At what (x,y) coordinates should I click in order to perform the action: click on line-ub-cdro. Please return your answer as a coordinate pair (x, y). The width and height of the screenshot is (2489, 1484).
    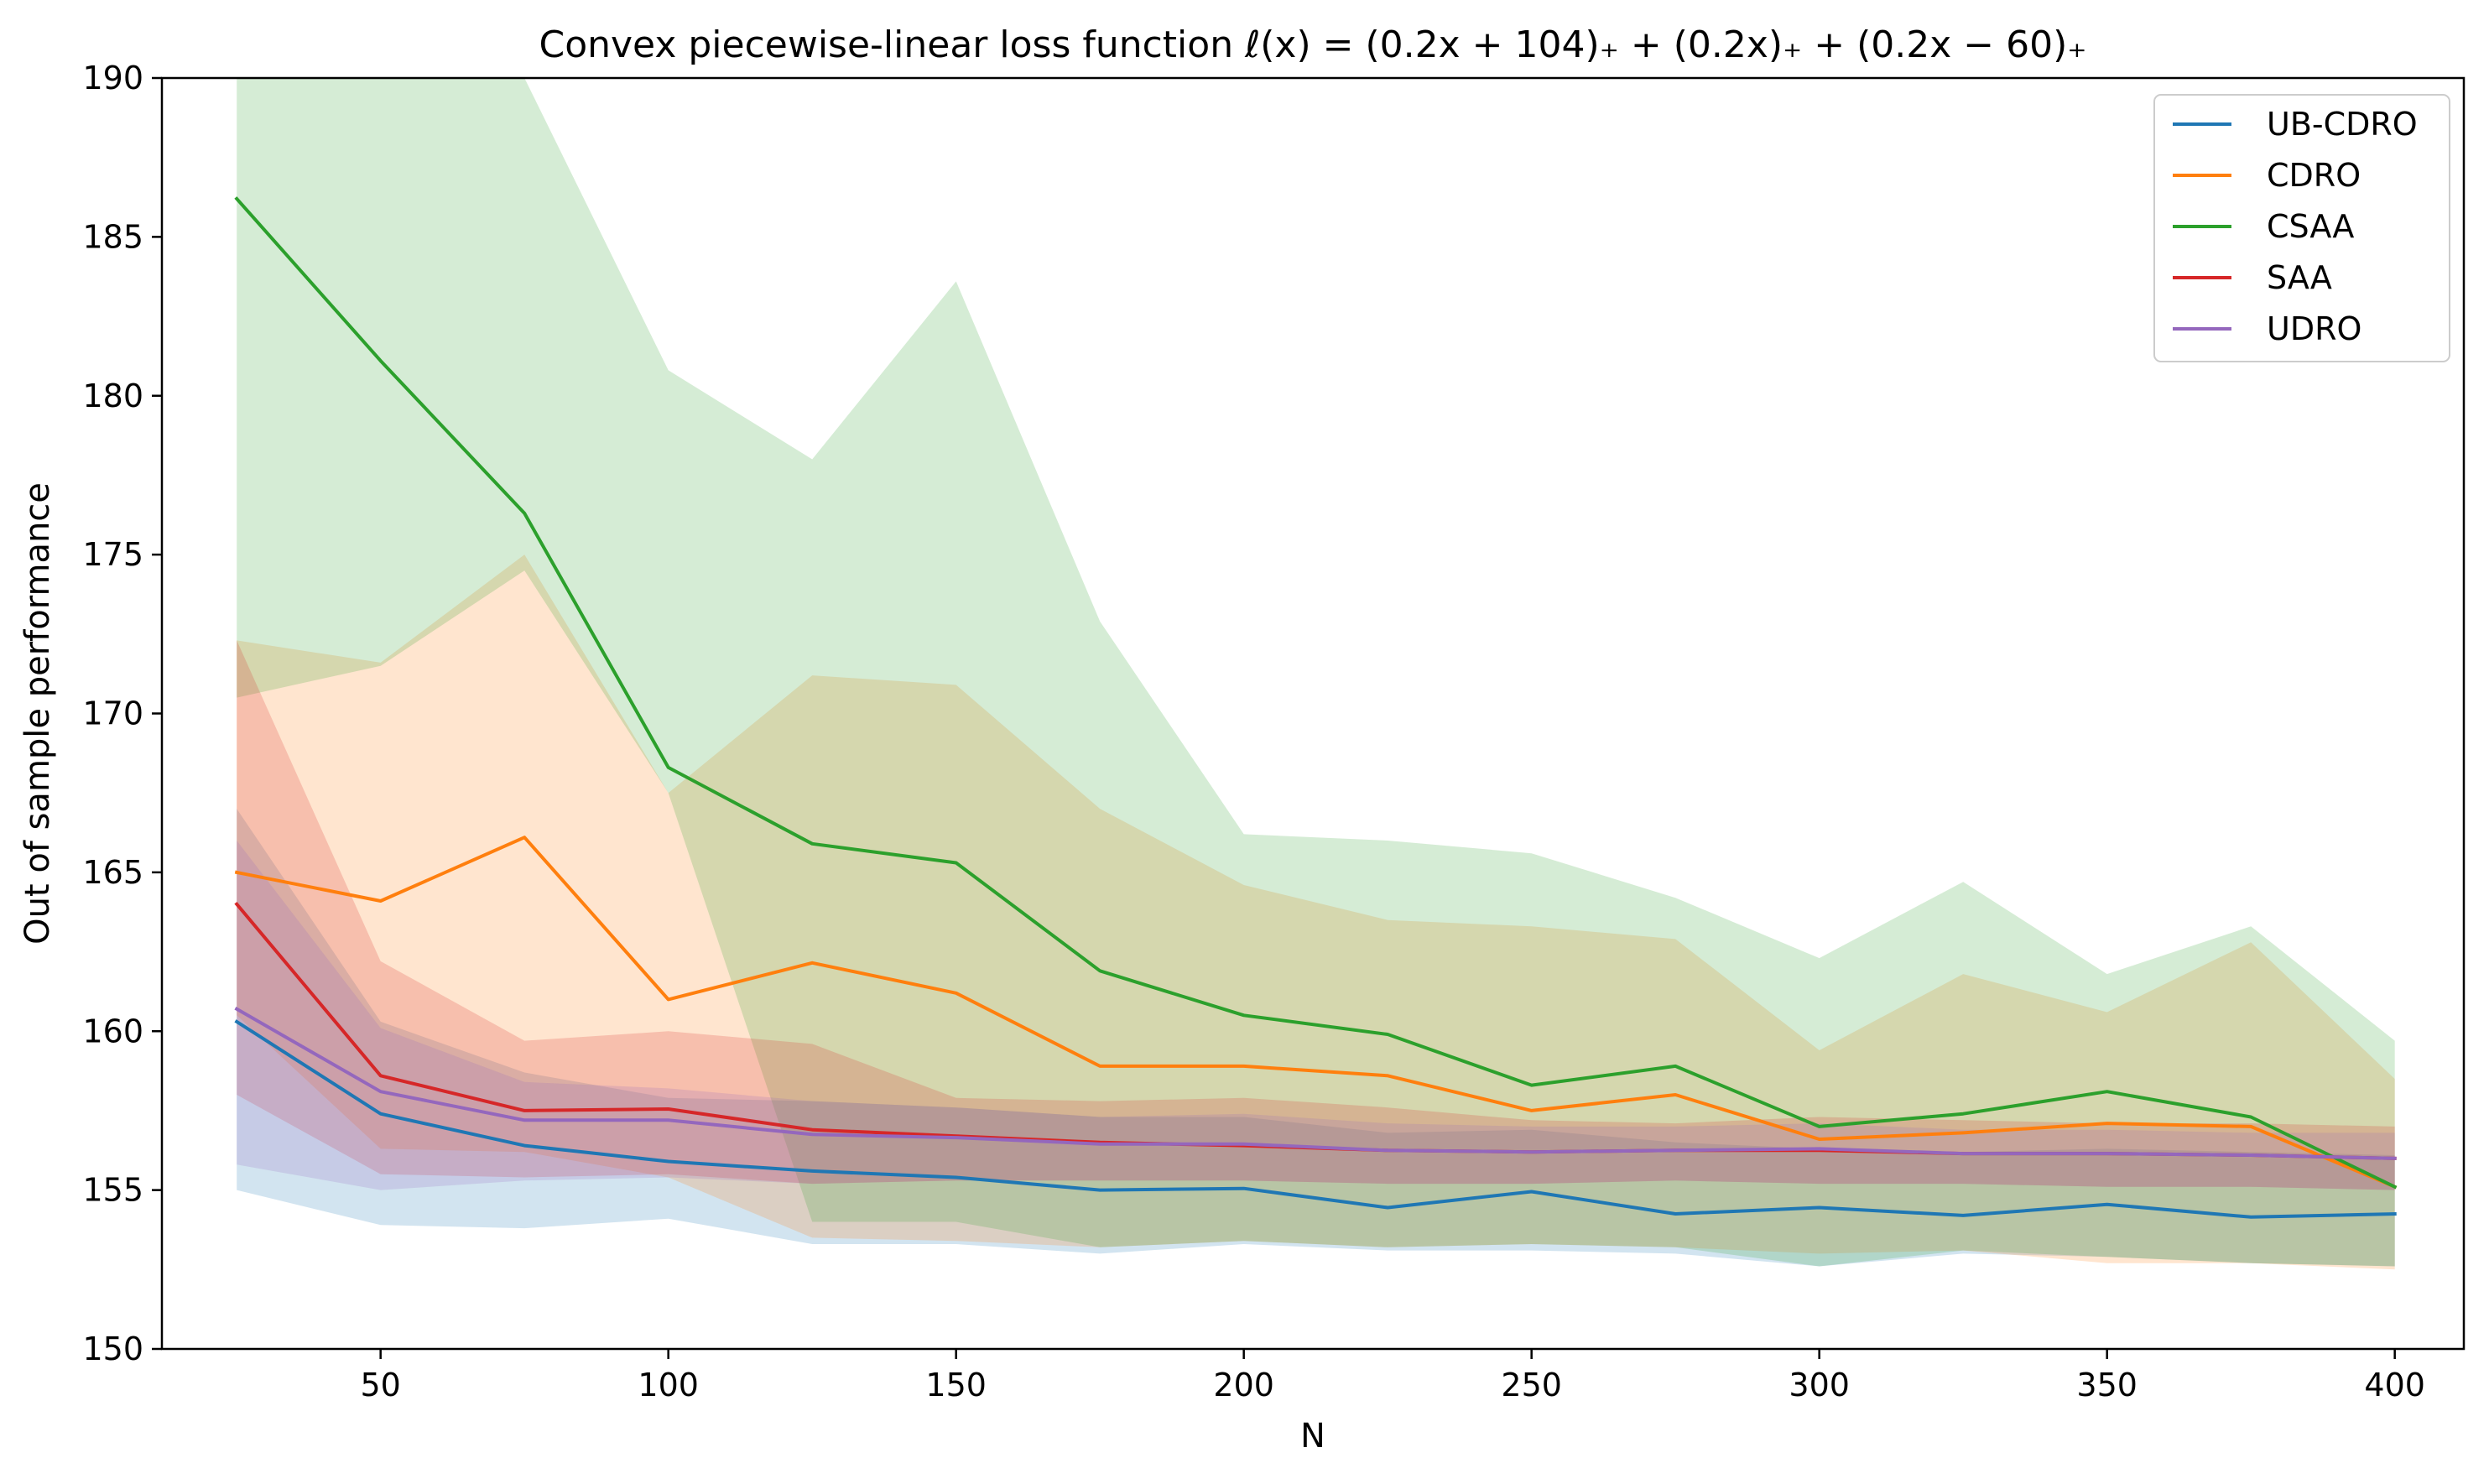
    Looking at the image, I should click on (1315, 1119).